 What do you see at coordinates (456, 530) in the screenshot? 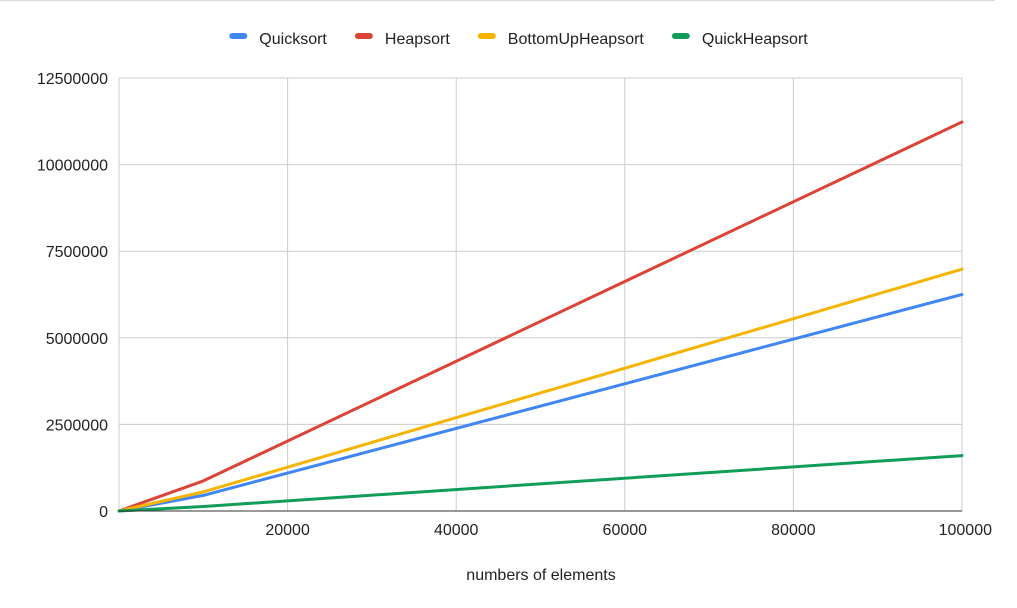
I see `x-tick-label: 40000` at bounding box center [456, 530].